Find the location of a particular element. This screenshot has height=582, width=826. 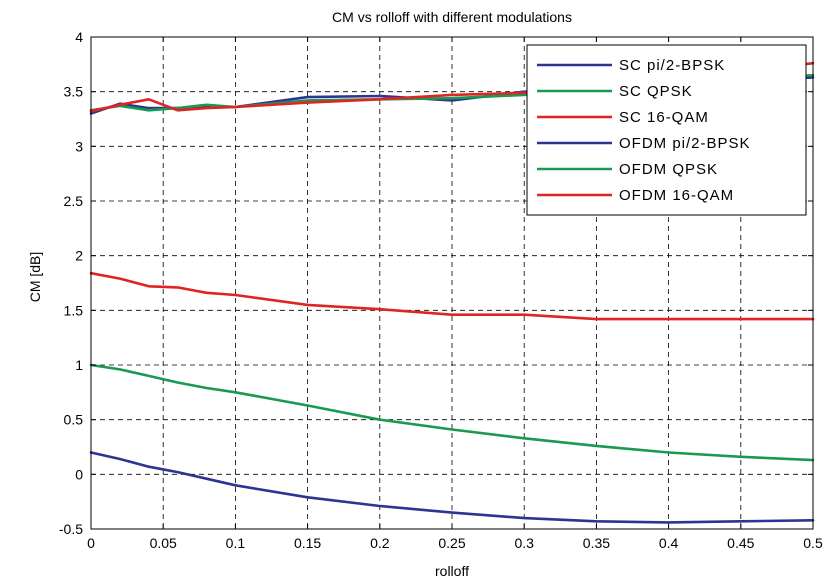

legend-label: OFDM QPSK is located at coordinates (668, 169).